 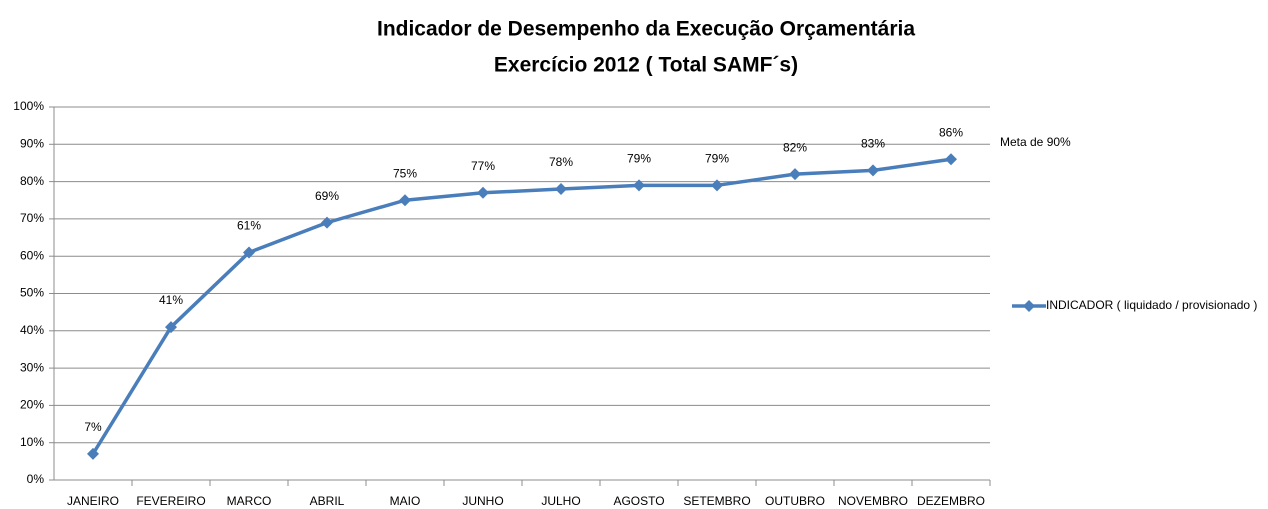 What do you see at coordinates (327, 501) in the screenshot?
I see `x-tick-label: ABRIL` at bounding box center [327, 501].